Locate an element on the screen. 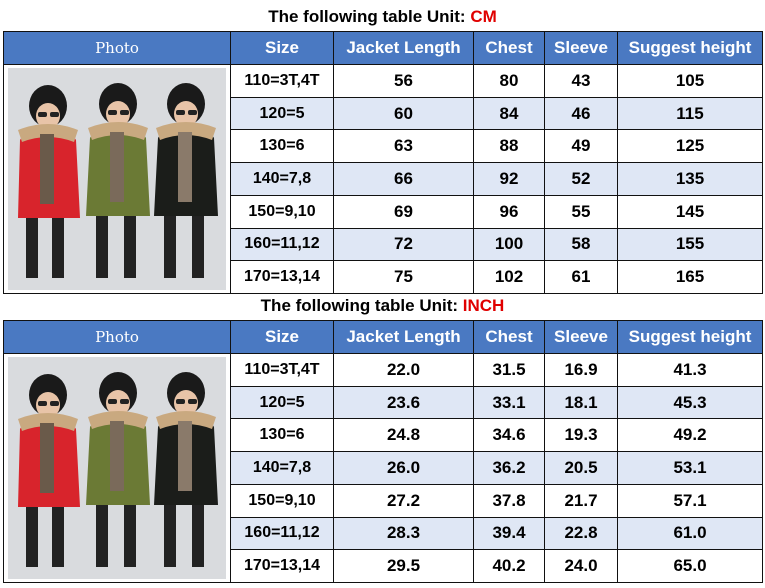  suggest-height-cell: 45.3 is located at coordinates (690, 402).